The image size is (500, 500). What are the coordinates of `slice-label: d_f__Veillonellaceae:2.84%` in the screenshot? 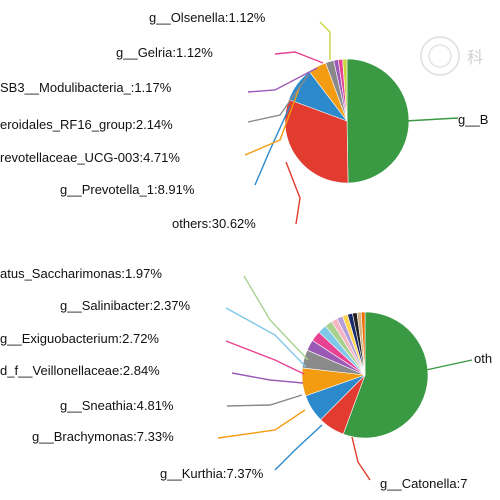 It's located at (80, 370).